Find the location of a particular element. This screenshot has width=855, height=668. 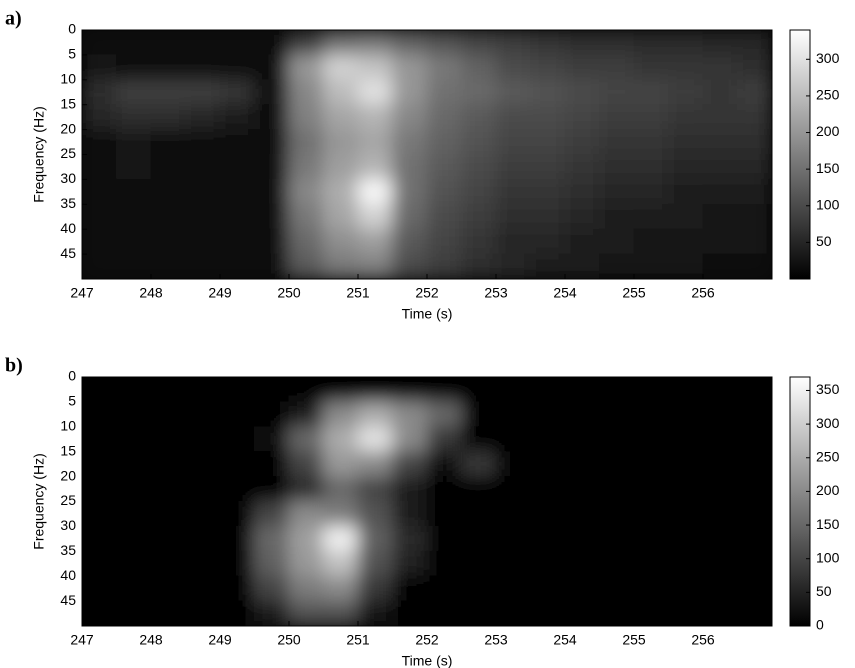

colorbar-tick-label: 150 is located at coordinates (828, 524).